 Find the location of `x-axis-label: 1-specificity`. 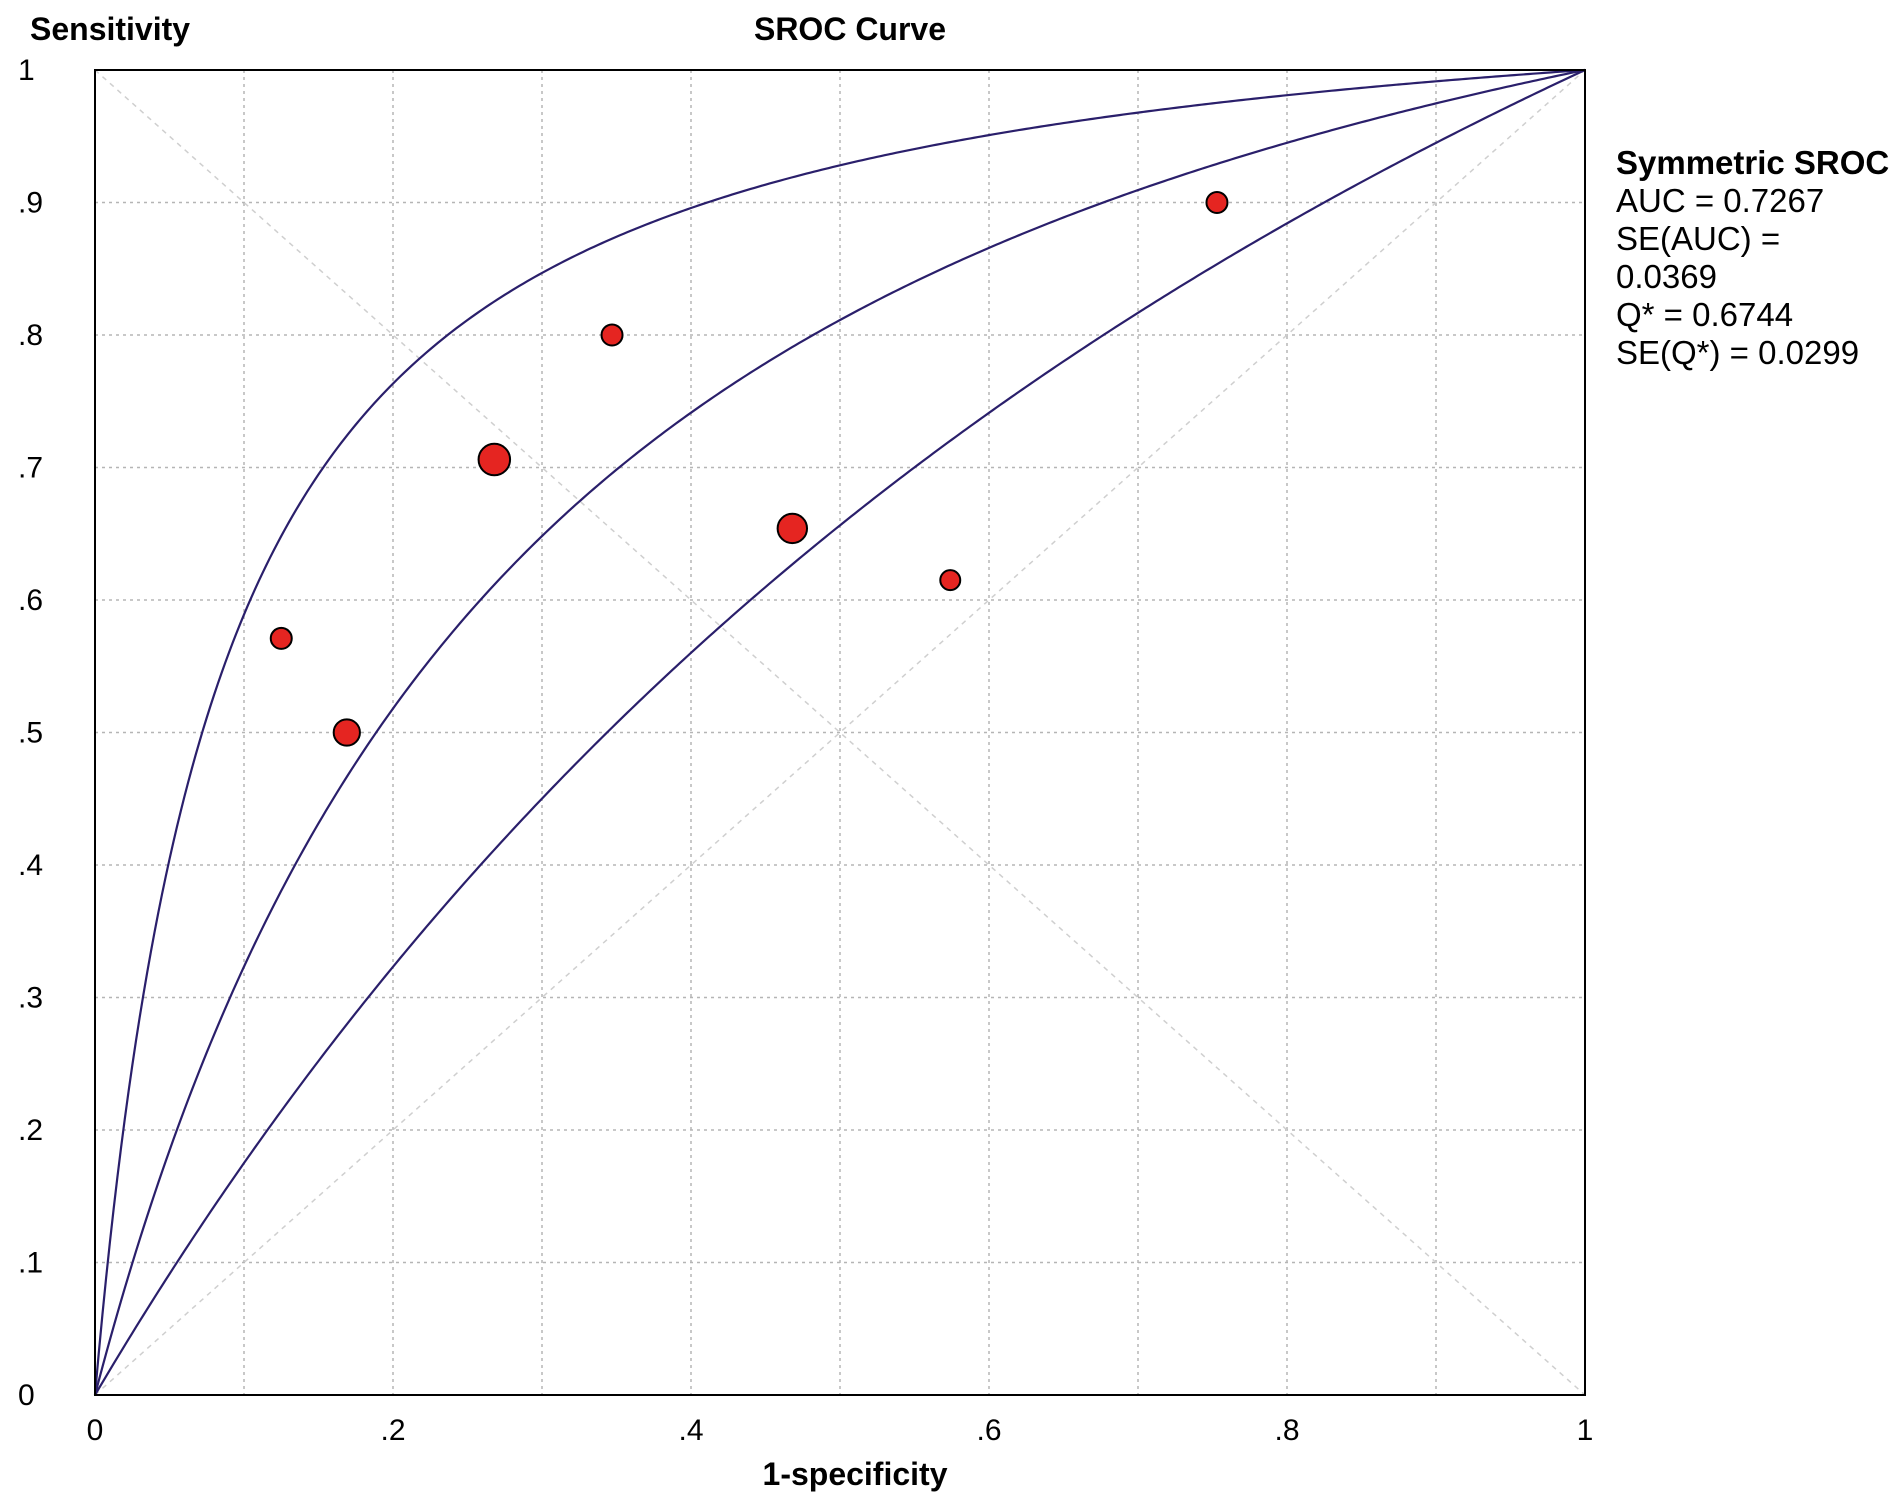

x-axis-label: 1-specificity is located at coordinates (855, 1474).